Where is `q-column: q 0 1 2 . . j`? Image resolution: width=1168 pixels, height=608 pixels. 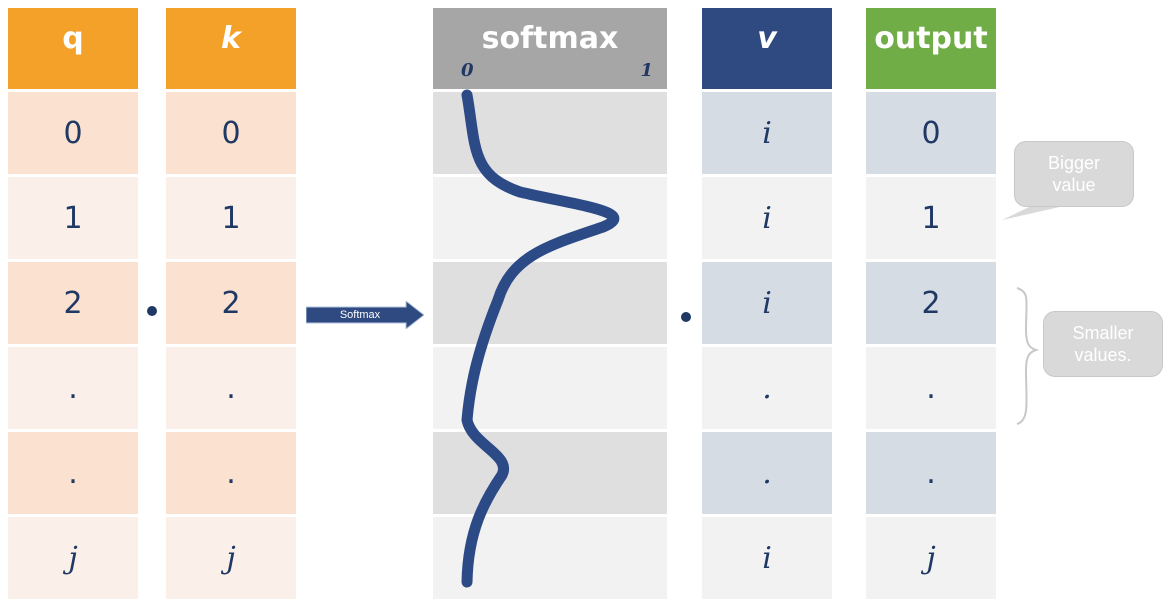
q-column: q 0 1 2 . . j is located at coordinates (73, 303).